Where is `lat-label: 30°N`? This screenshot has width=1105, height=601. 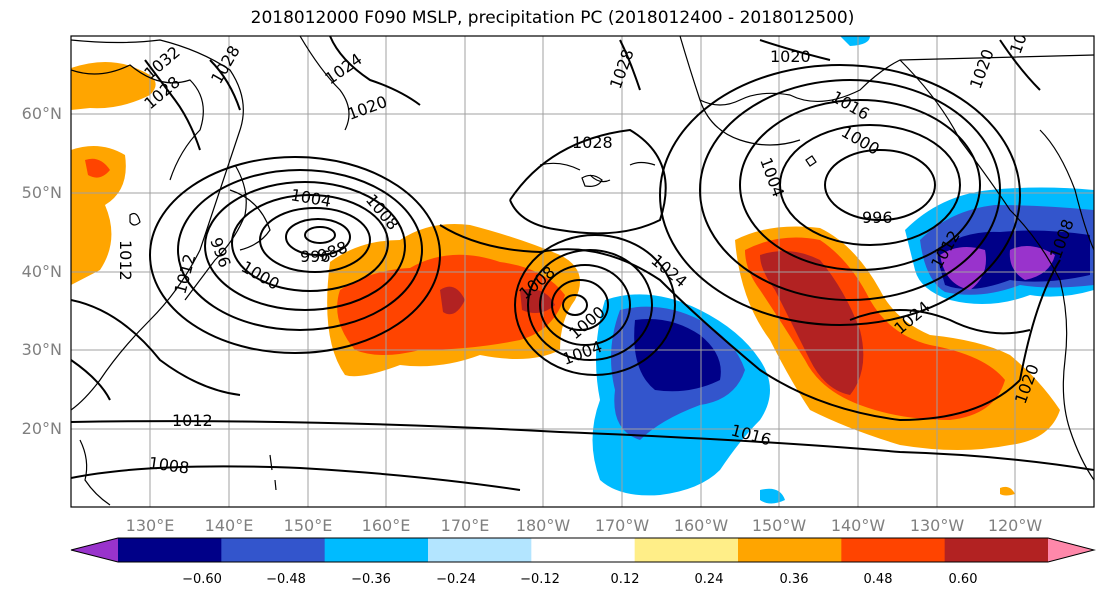
lat-label: 30°N is located at coordinates (41, 349).